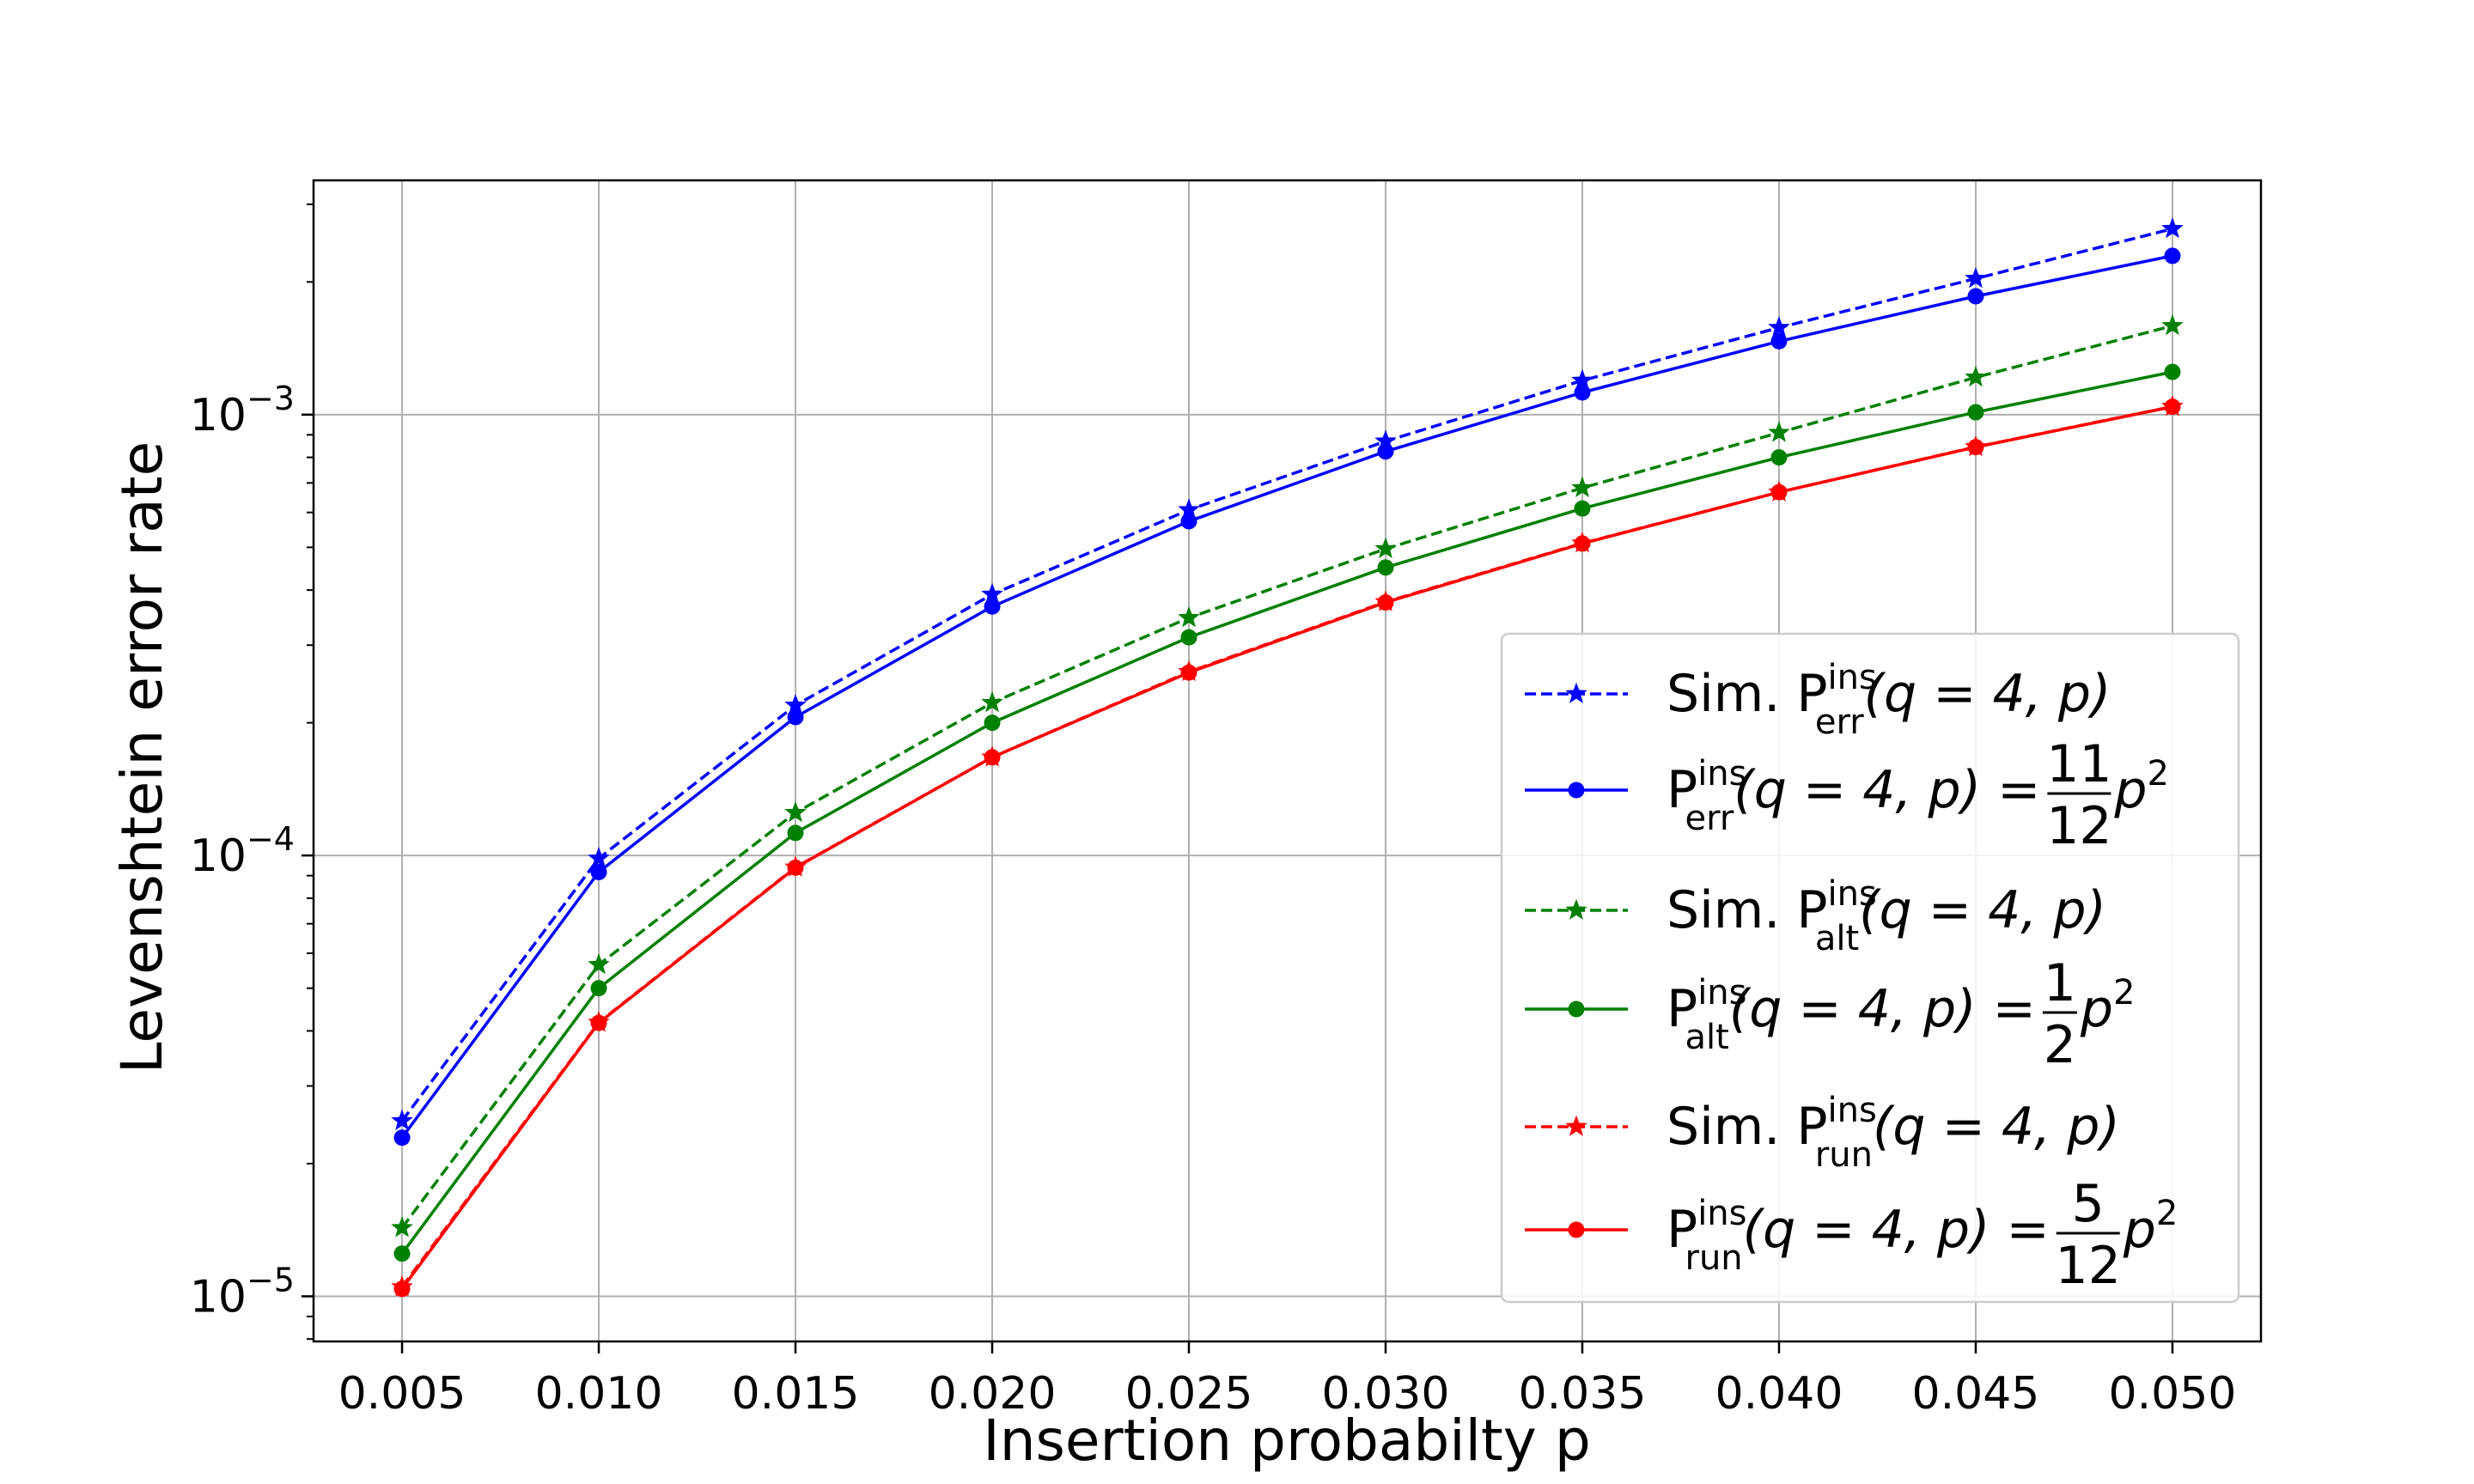  What do you see at coordinates (271, 398) in the screenshot?
I see `y-tick-exponent: −3` at bounding box center [271, 398].